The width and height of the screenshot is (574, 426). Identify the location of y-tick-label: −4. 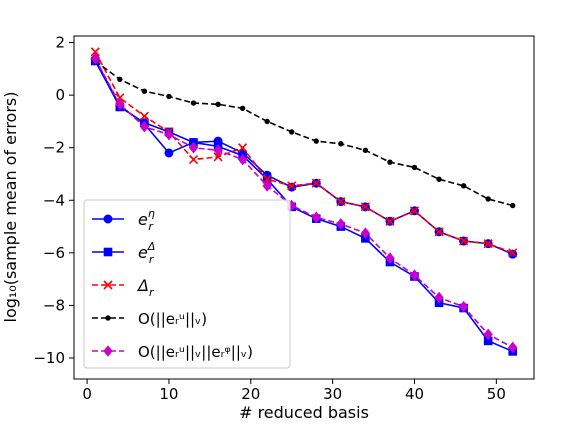
(54, 200).